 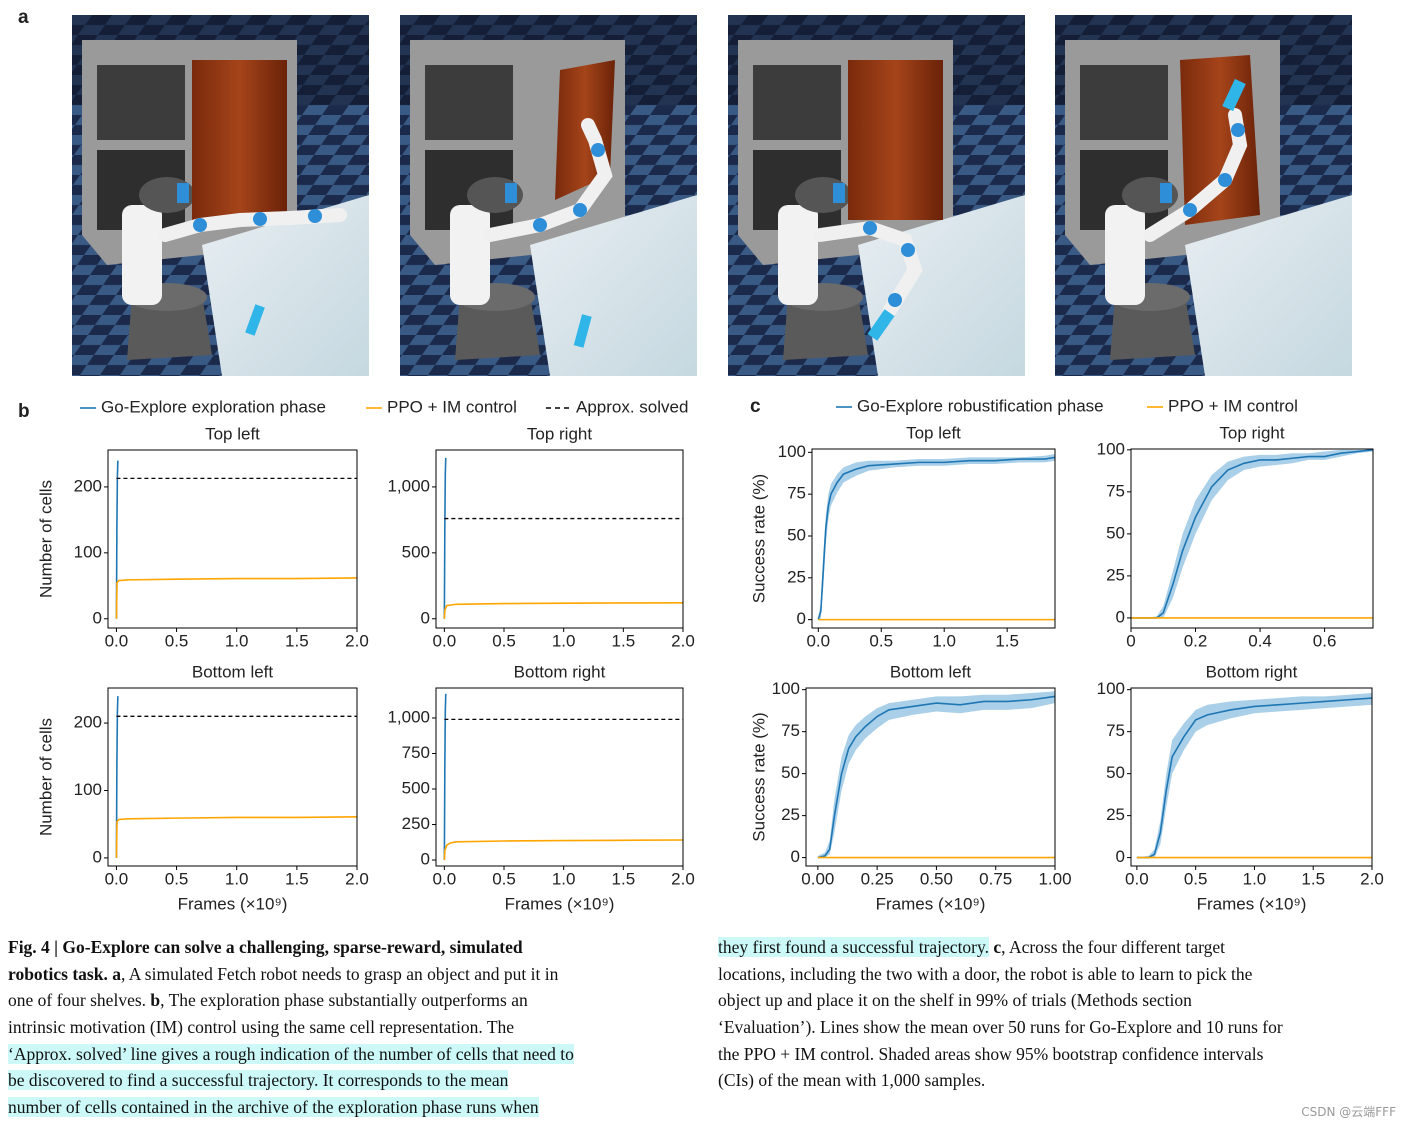 What do you see at coordinates (416, 823) in the screenshot?
I see `y-tick-label: 250` at bounding box center [416, 823].